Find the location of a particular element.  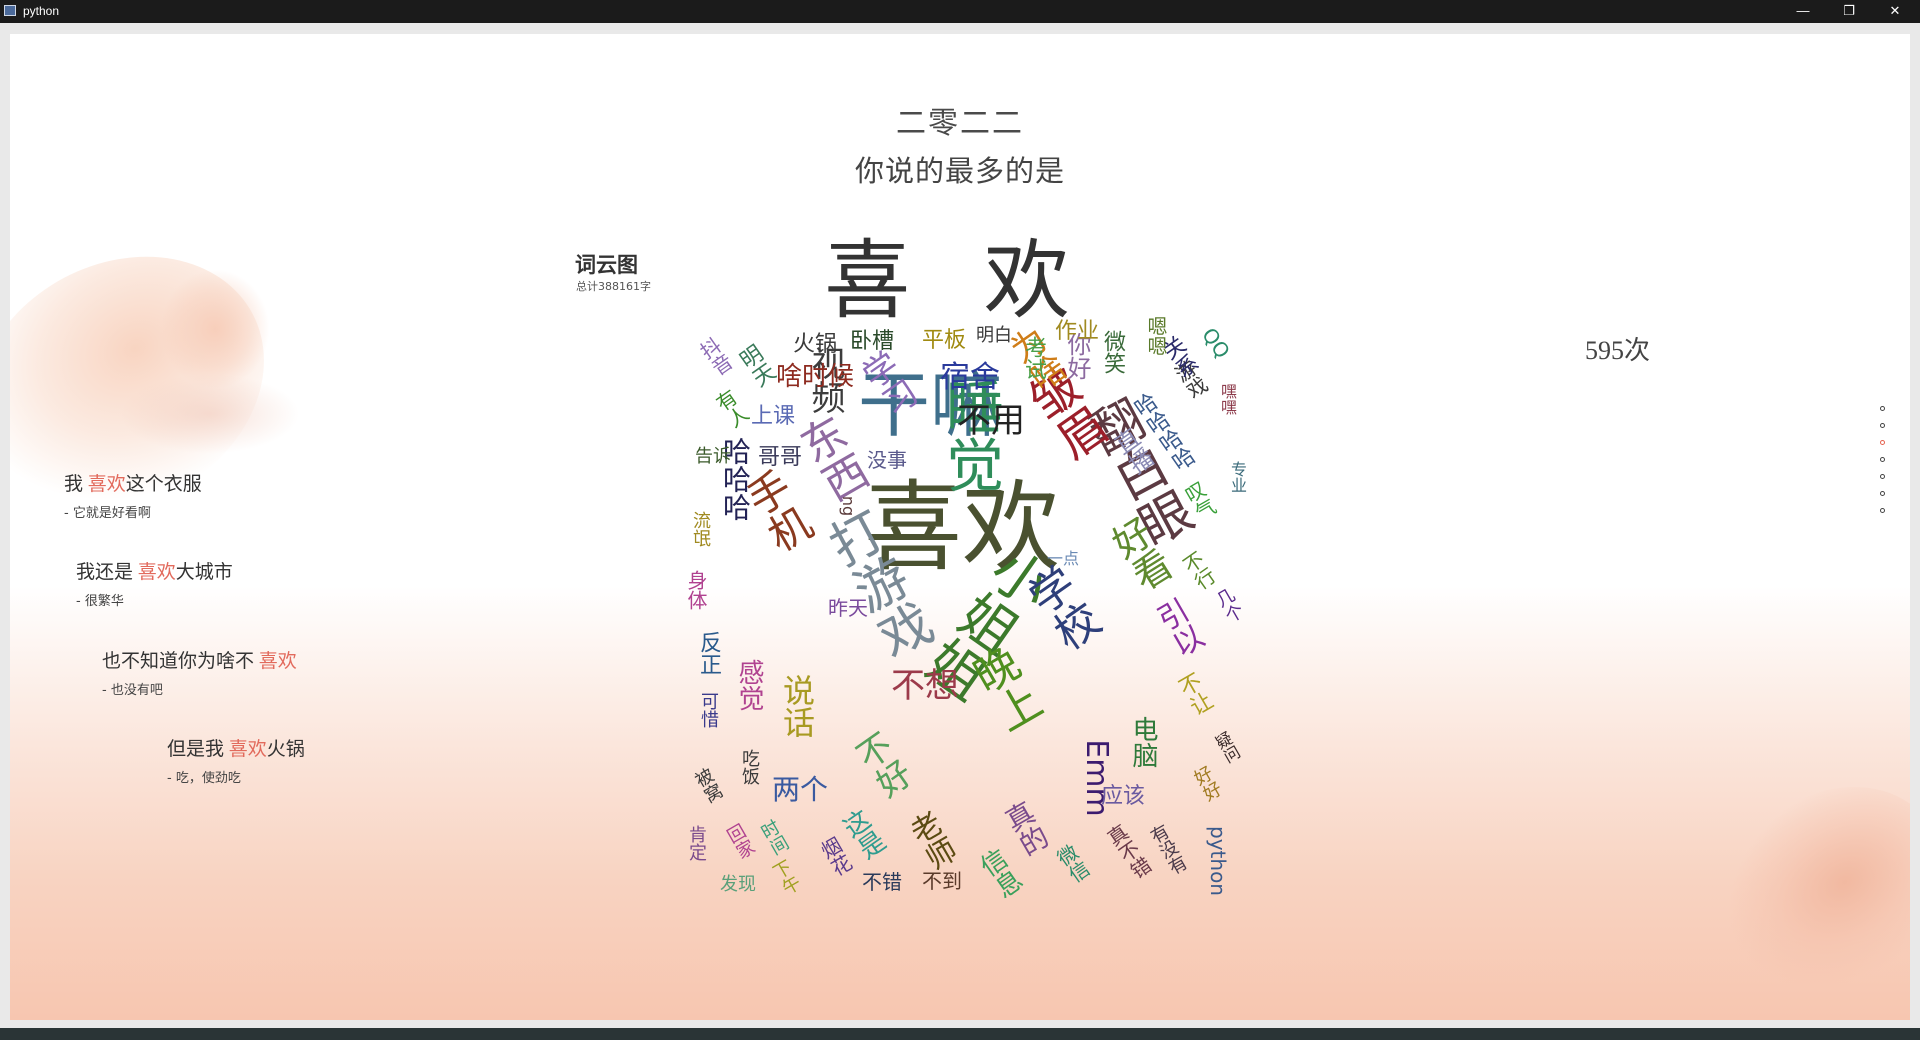

word-cloud-word: 真的 is located at coordinates (1025, 829).